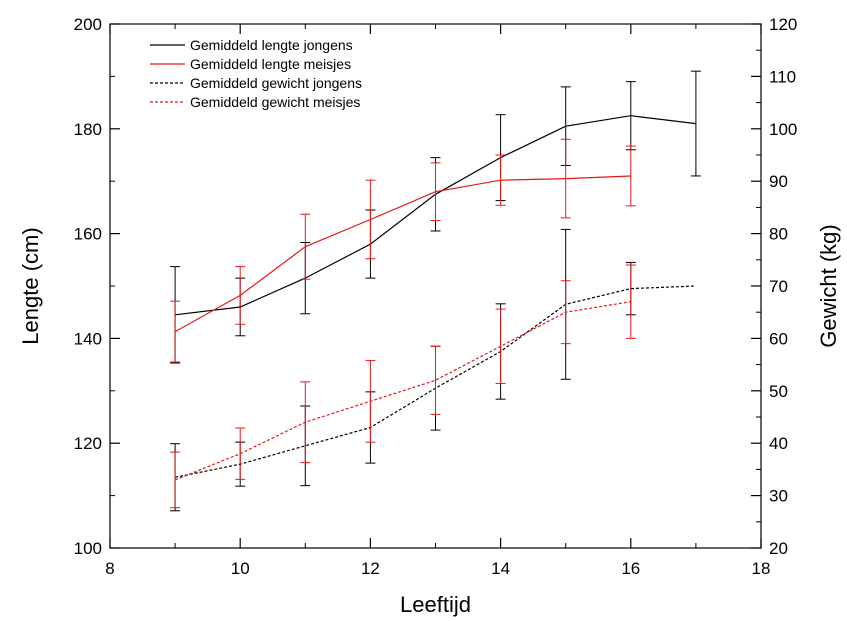  Describe the element at coordinates (778, 181) in the screenshot. I see `y2-tick-label: 90` at that location.